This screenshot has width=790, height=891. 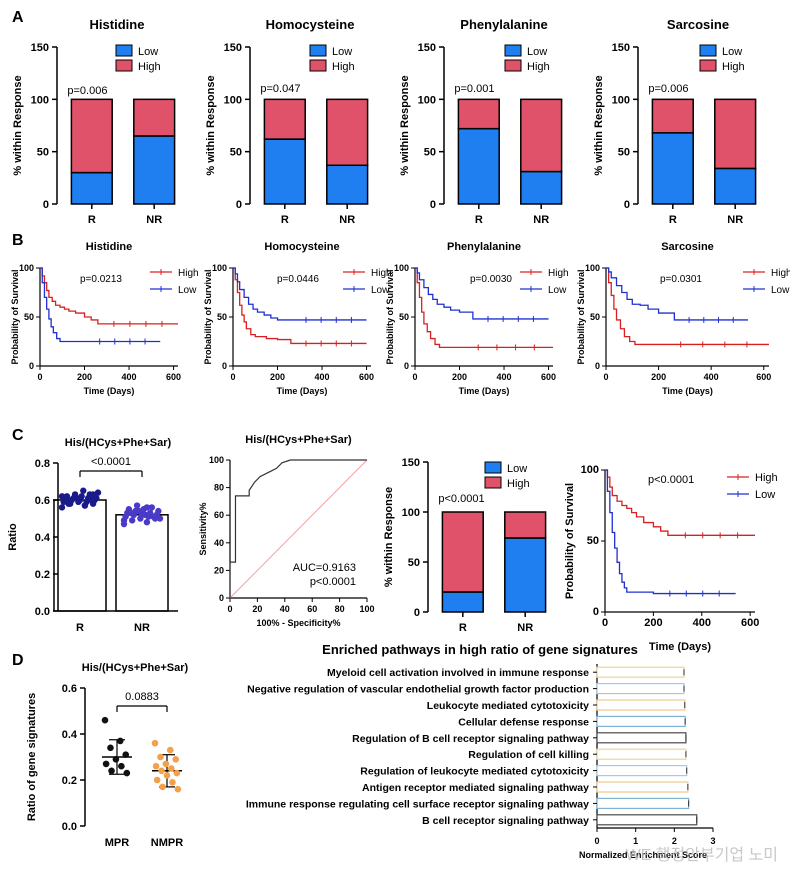 I want to click on pathway-label: Leukocyte mediated cytotoxicity, so click(x=508, y=706).